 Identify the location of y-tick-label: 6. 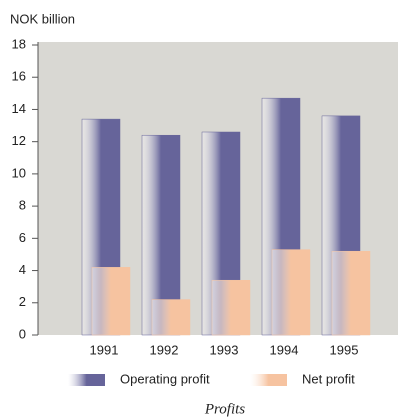
(22, 237).